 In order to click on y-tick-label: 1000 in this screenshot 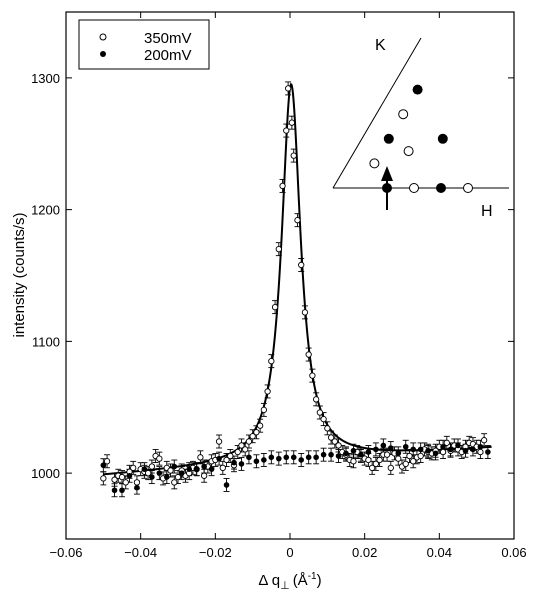, I will do `click(45, 473)`.